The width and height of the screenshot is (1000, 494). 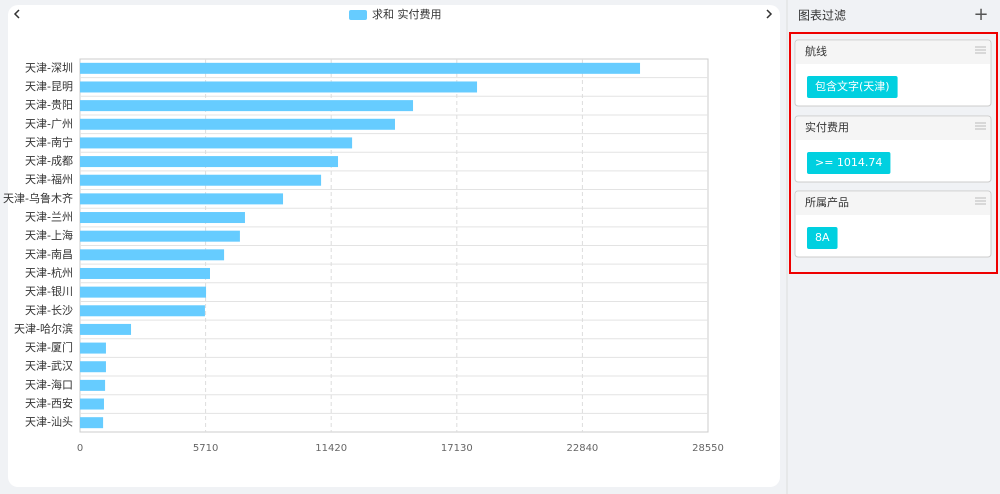 I want to click on filter-tag-text: >= 1014.74, so click(x=848, y=162).